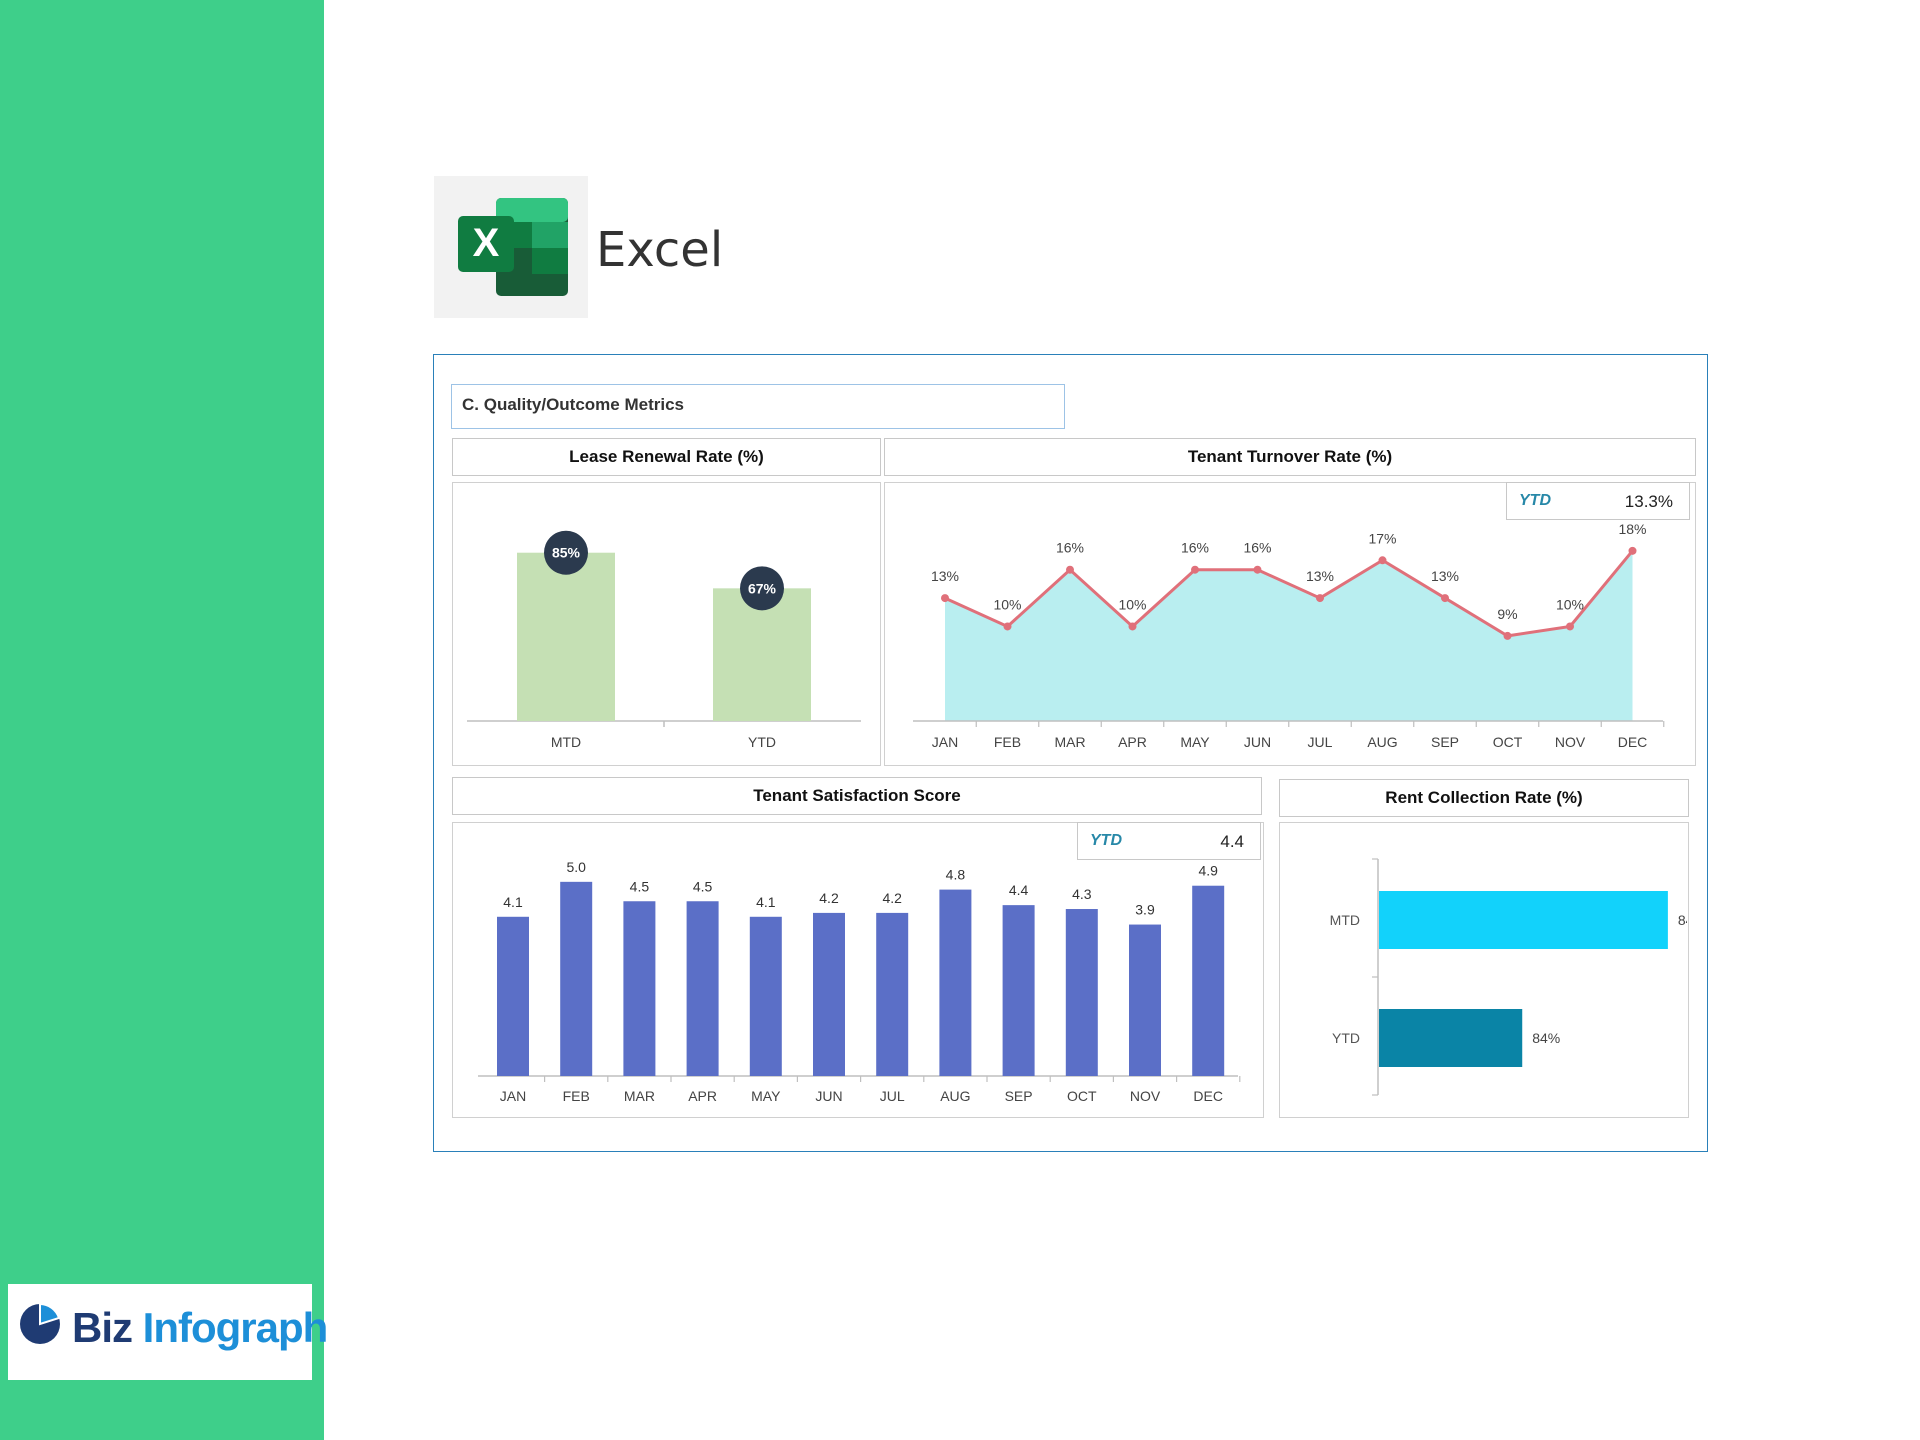  I want to click on excel-logo-icon: X, so click(511, 247).